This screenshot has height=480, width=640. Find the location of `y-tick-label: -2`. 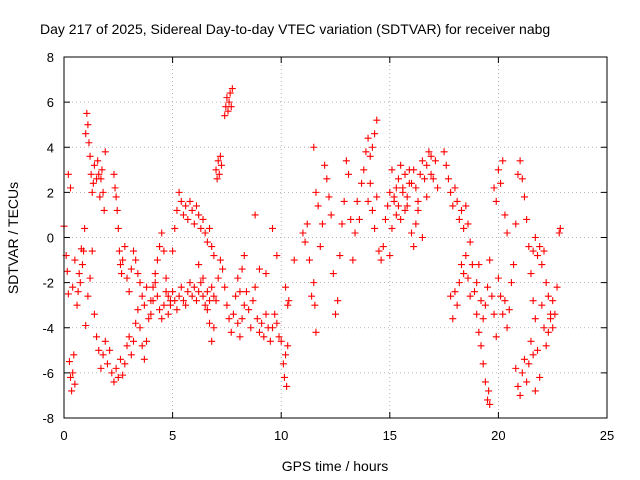

y-tick-label: -2 is located at coordinates (48, 283).